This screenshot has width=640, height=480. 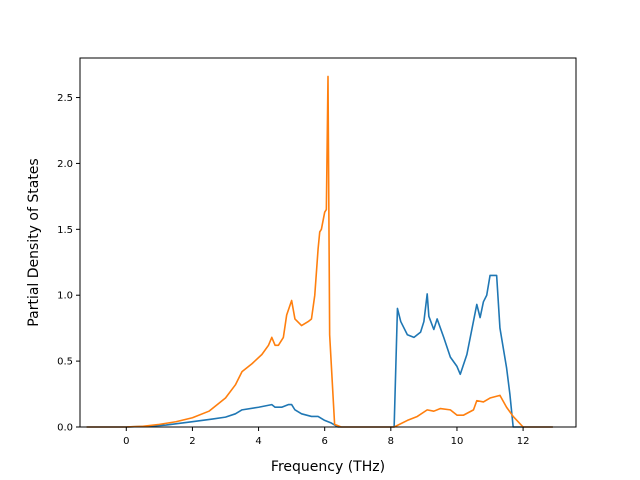 What do you see at coordinates (192, 441) in the screenshot?
I see `x-tick-label: 2` at bounding box center [192, 441].